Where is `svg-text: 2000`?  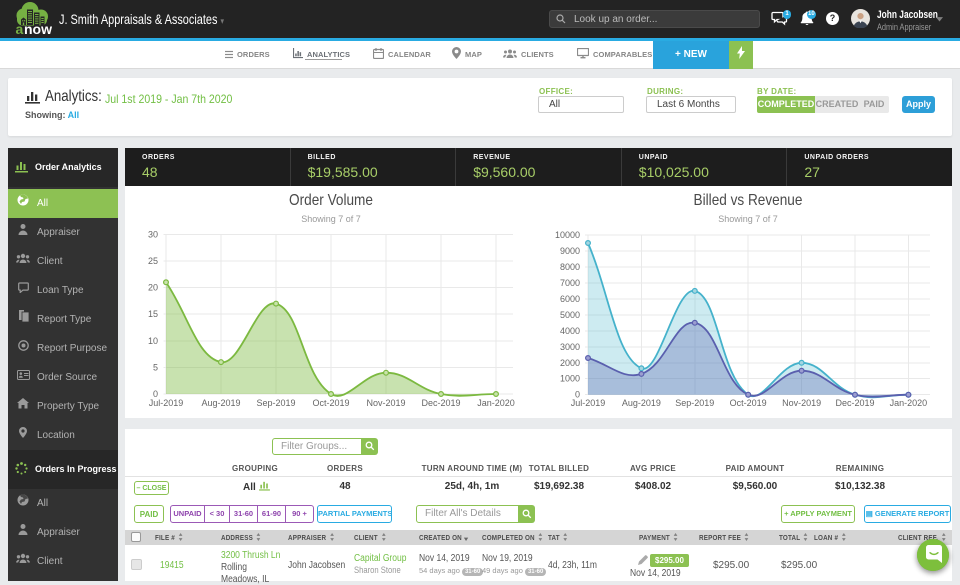
svg-text: 2000 is located at coordinates (570, 363).